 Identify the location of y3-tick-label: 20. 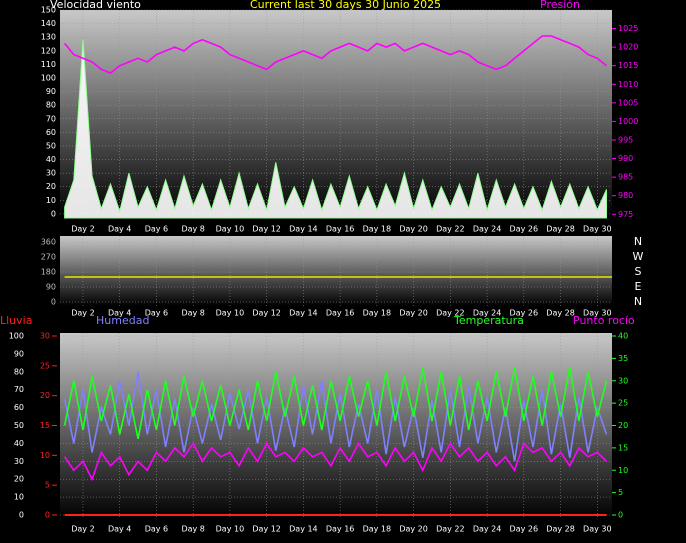
(45, 395).